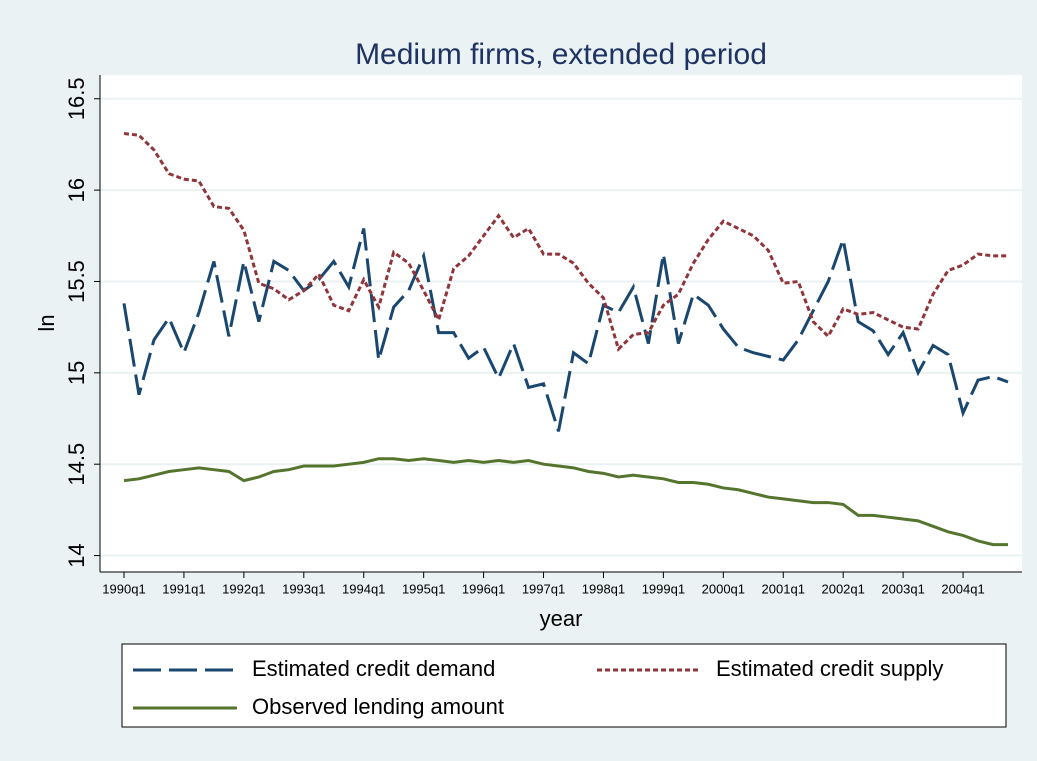 The image size is (1037, 761). Describe the element at coordinates (423, 588) in the screenshot. I see `x-tick-label: 1995q1` at that location.